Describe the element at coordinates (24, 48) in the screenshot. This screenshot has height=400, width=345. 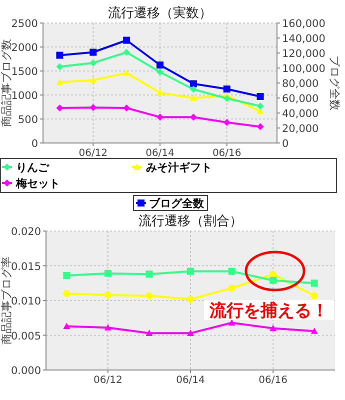
I see `y-tick-label: 2000` at that location.